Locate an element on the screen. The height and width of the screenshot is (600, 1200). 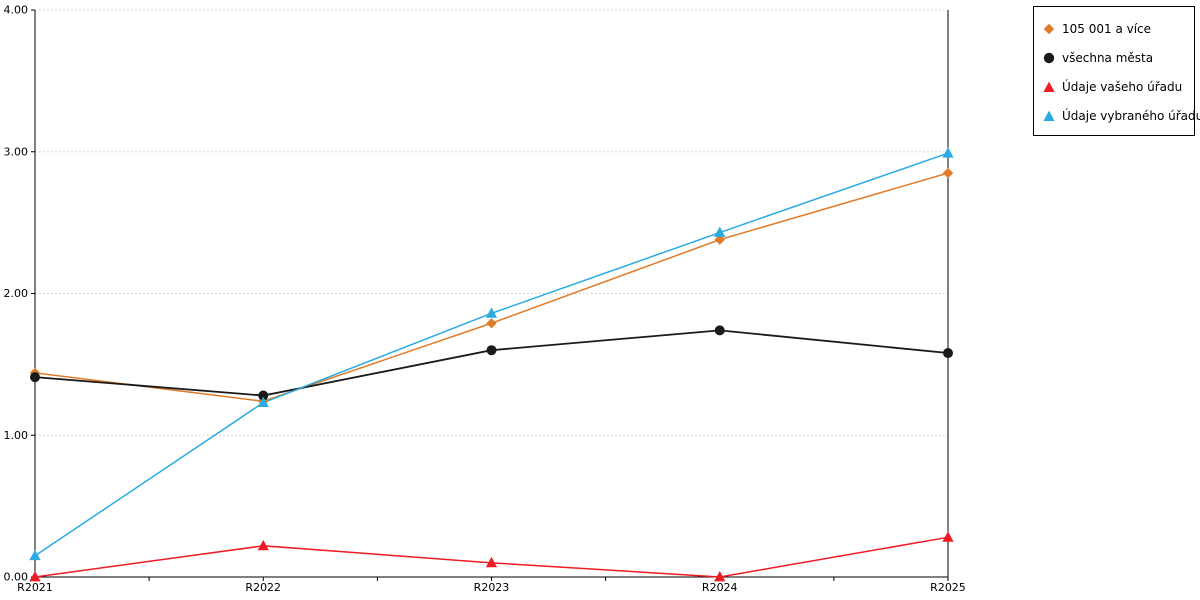
y-tick-label: 3.00 is located at coordinates (16, 151).